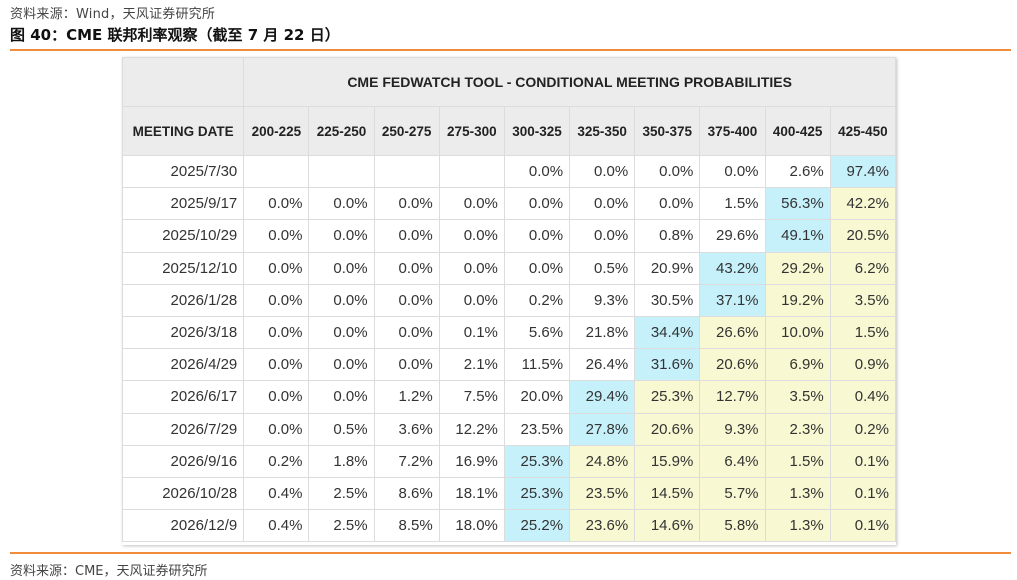 The height and width of the screenshot is (580, 1017). I want to click on table-row: 2025/7/30 0.0% 0.0% 0.0% 0.0% 2.6% 97.4%, so click(509, 171).